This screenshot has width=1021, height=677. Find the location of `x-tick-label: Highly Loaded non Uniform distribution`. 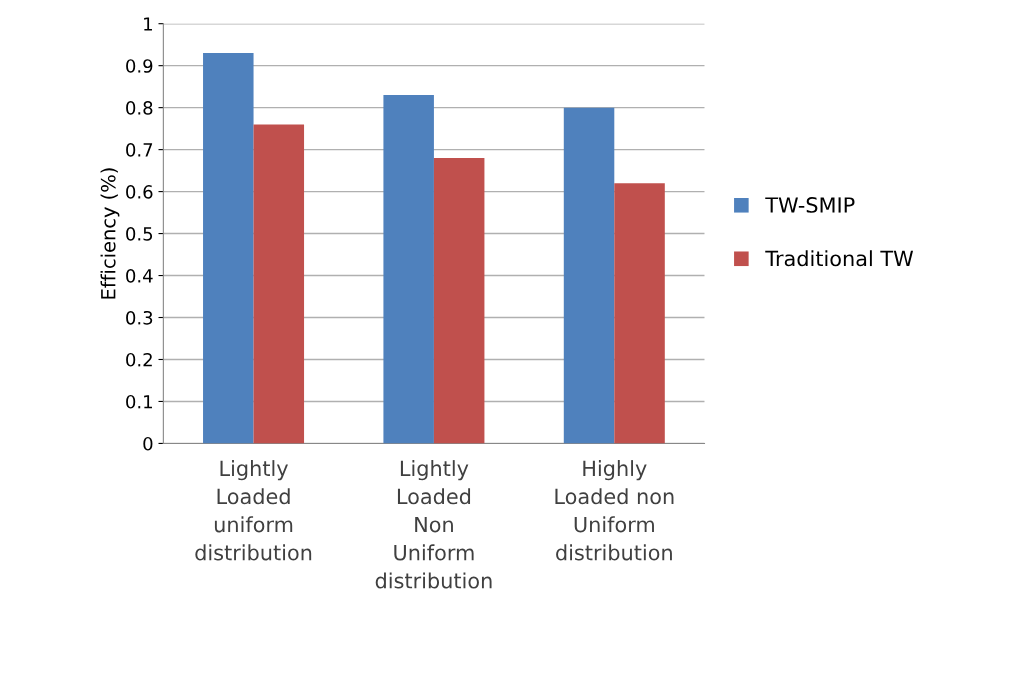

x-tick-label: Highly Loaded non Uniform distribution is located at coordinates (614, 510).